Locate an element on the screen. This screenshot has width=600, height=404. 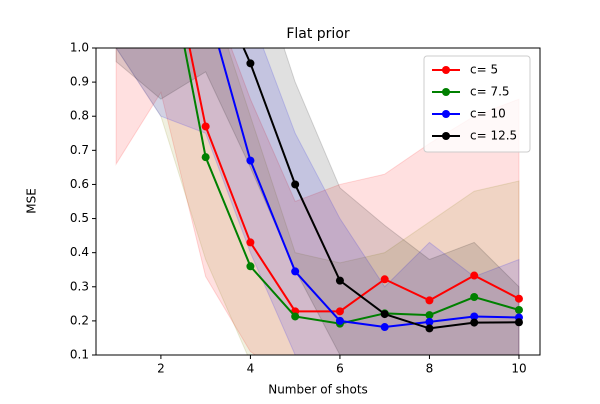
x-tick-label: 8 is located at coordinates (430, 369).